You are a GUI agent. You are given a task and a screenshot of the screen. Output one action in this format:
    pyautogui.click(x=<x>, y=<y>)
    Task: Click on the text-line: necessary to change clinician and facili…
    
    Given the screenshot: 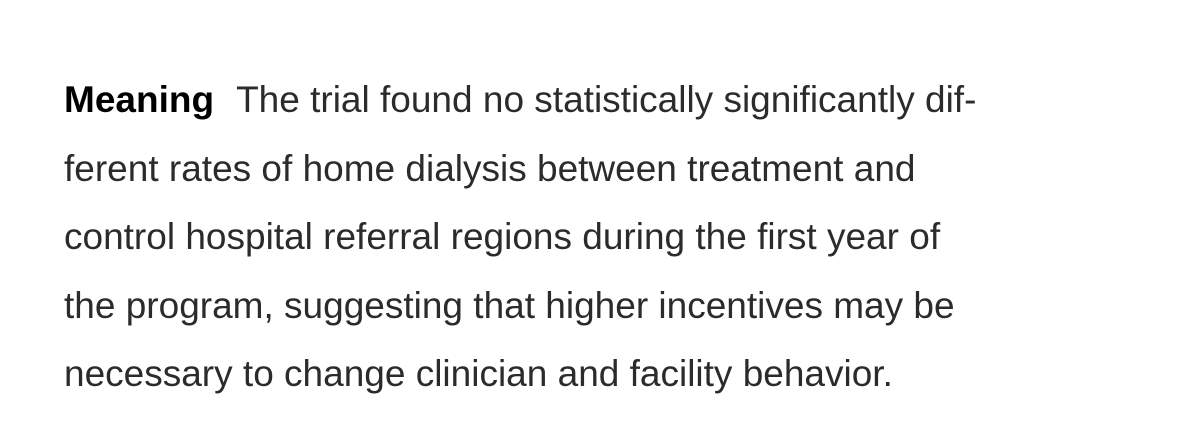 What is the action you would take?
    pyautogui.click(x=478, y=373)
    